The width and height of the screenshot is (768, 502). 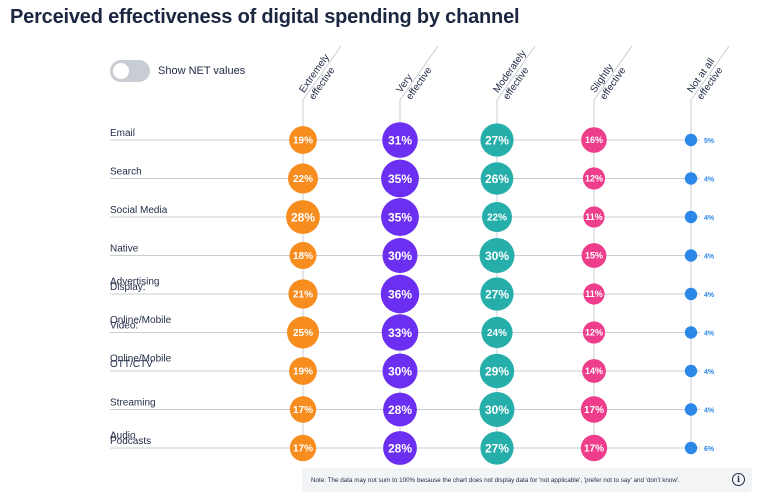 I want to click on value-label: 31%, so click(x=400, y=140).